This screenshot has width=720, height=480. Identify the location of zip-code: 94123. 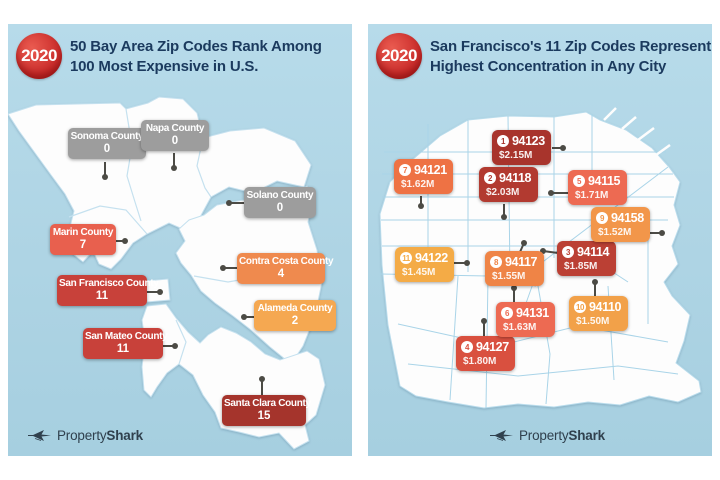
(528, 141).